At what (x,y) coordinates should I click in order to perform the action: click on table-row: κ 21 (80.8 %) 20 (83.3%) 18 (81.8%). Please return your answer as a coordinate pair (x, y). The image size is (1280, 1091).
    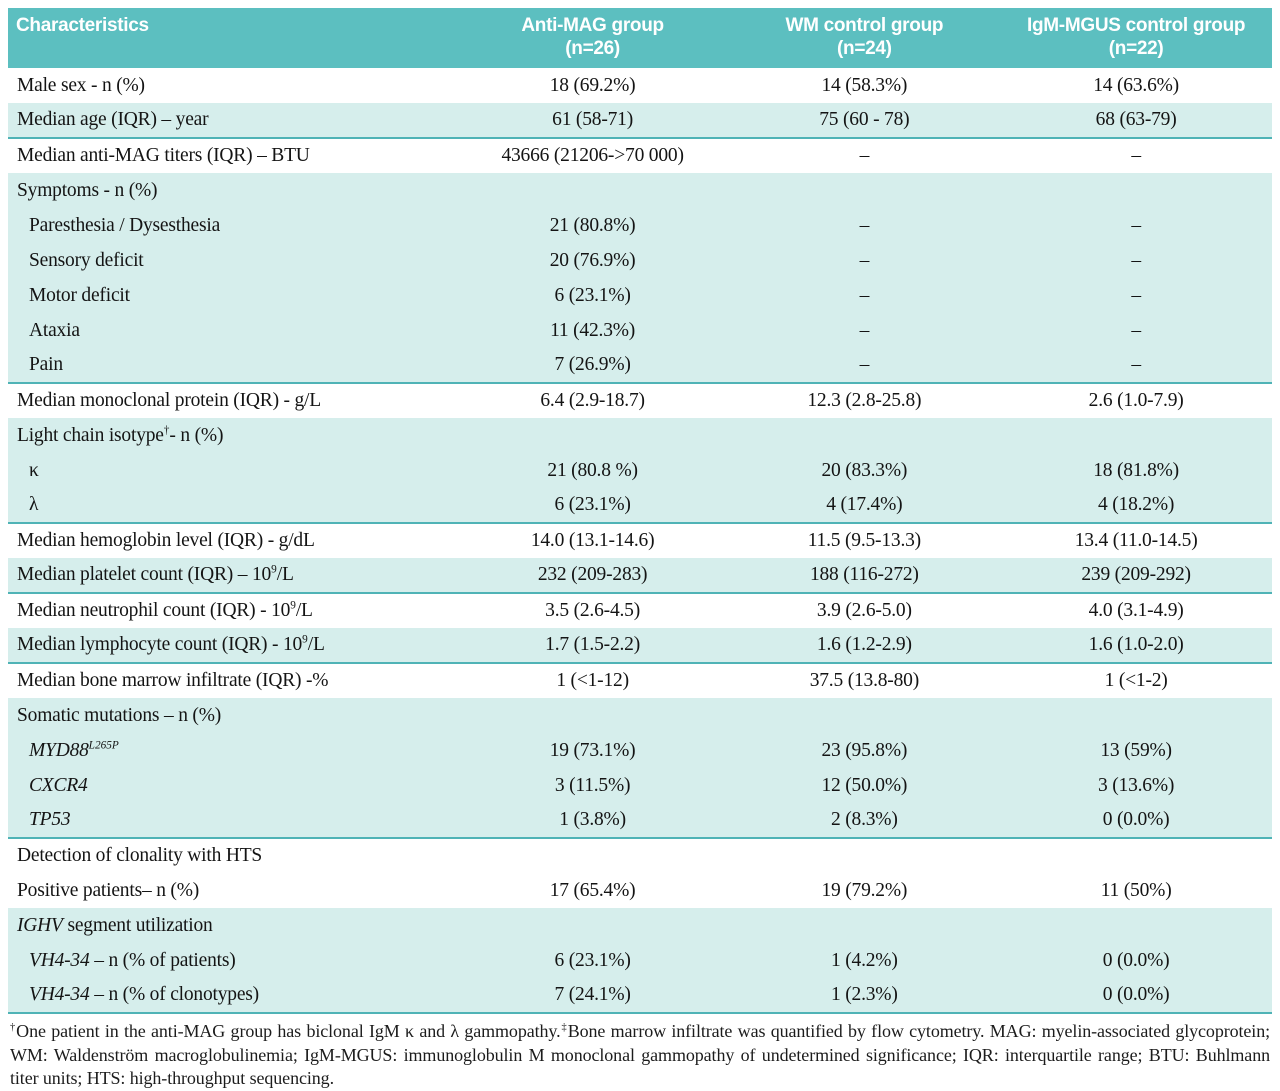
    Looking at the image, I should click on (640, 471).